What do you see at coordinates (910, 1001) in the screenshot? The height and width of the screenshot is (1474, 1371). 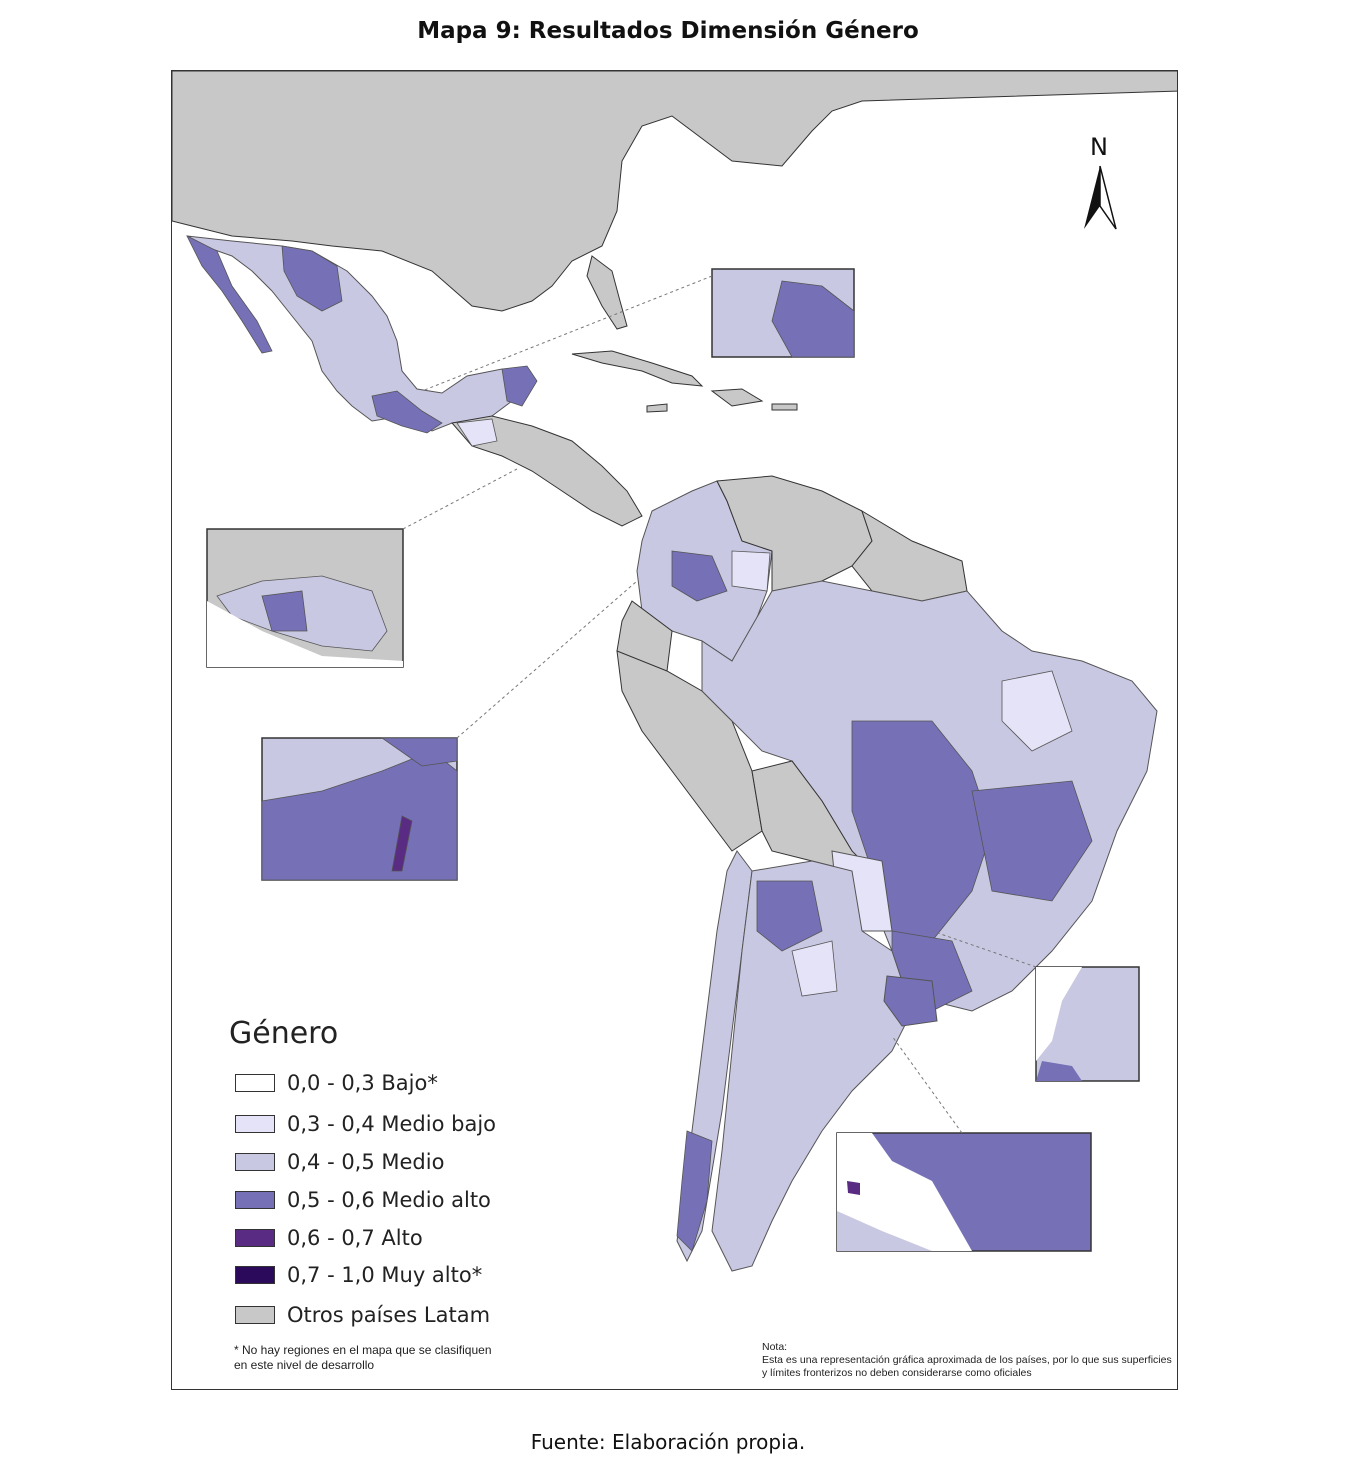 I see `uruguay-region` at bounding box center [910, 1001].